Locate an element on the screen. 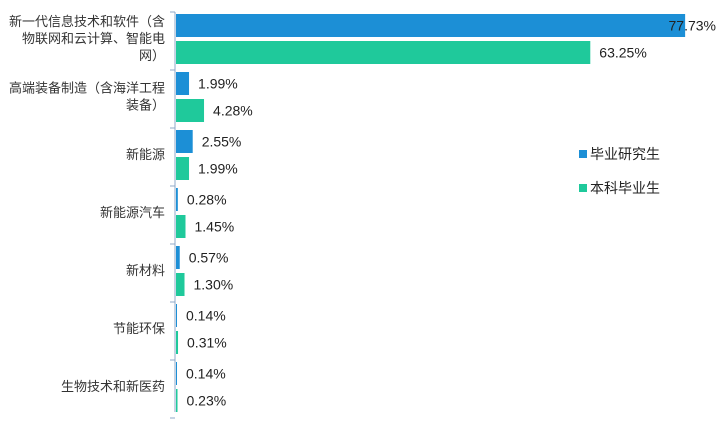 This screenshot has width=720, height=441. category-label: 新一代信息技术和软件（含物联网和云计算、智能电网） is located at coordinates (87, 39).